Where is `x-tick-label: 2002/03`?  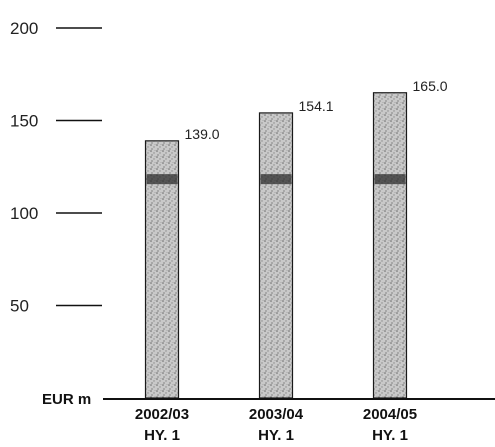 x-tick-label: 2002/03 is located at coordinates (162, 414).